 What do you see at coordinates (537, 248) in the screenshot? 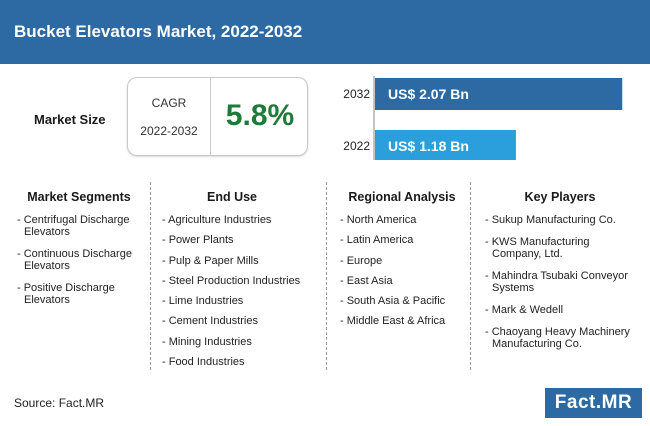
I see `list-item: - KWS Manufacturing Company, Ltd.` at bounding box center [537, 248].